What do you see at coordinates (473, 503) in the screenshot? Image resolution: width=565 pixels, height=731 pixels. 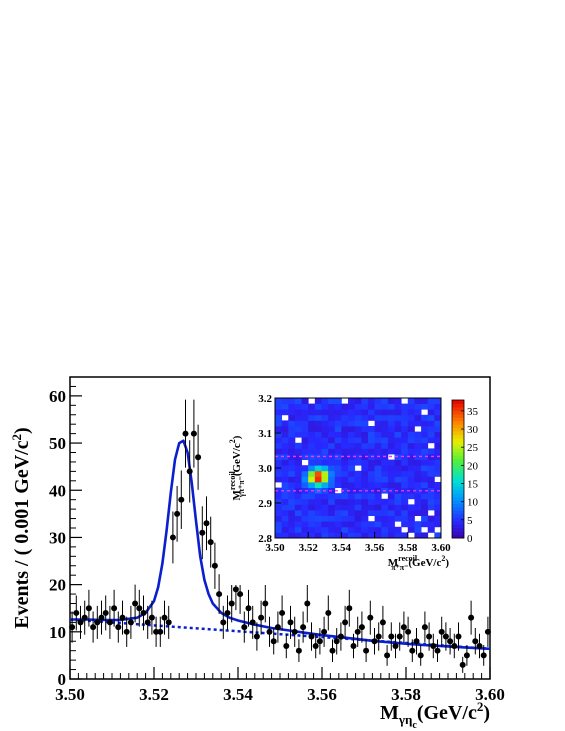 I see `colorbar-tick-label: 10` at bounding box center [473, 503].